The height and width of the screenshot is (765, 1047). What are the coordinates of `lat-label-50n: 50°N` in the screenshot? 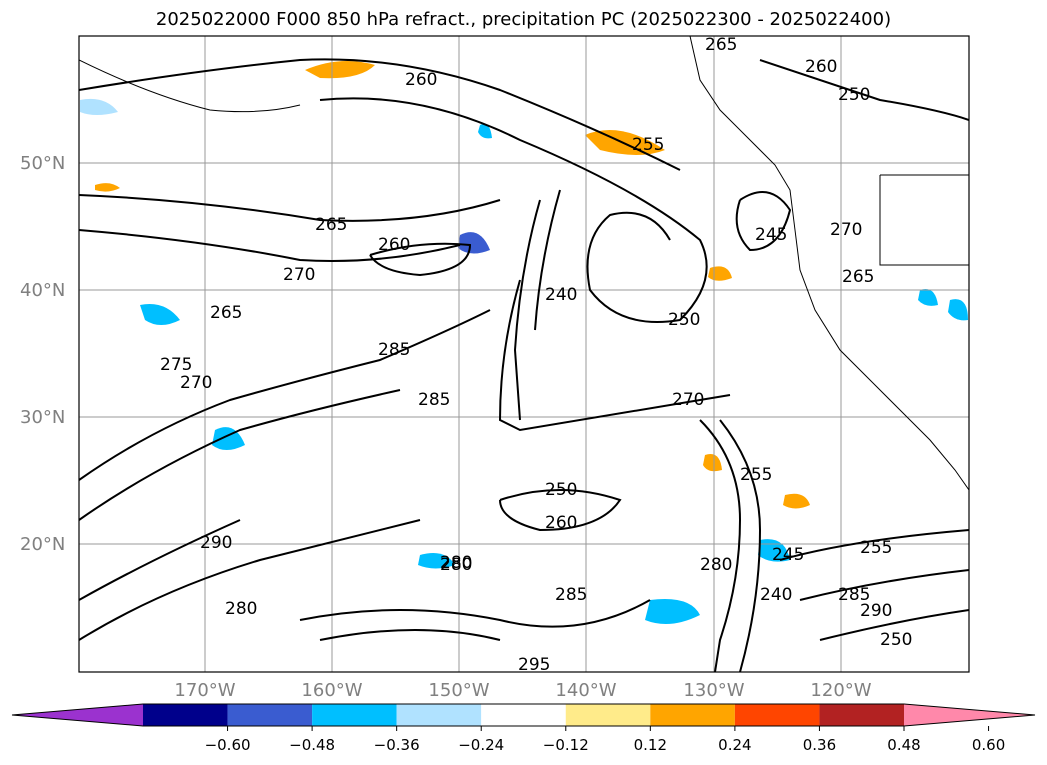 It's located at (43, 163).